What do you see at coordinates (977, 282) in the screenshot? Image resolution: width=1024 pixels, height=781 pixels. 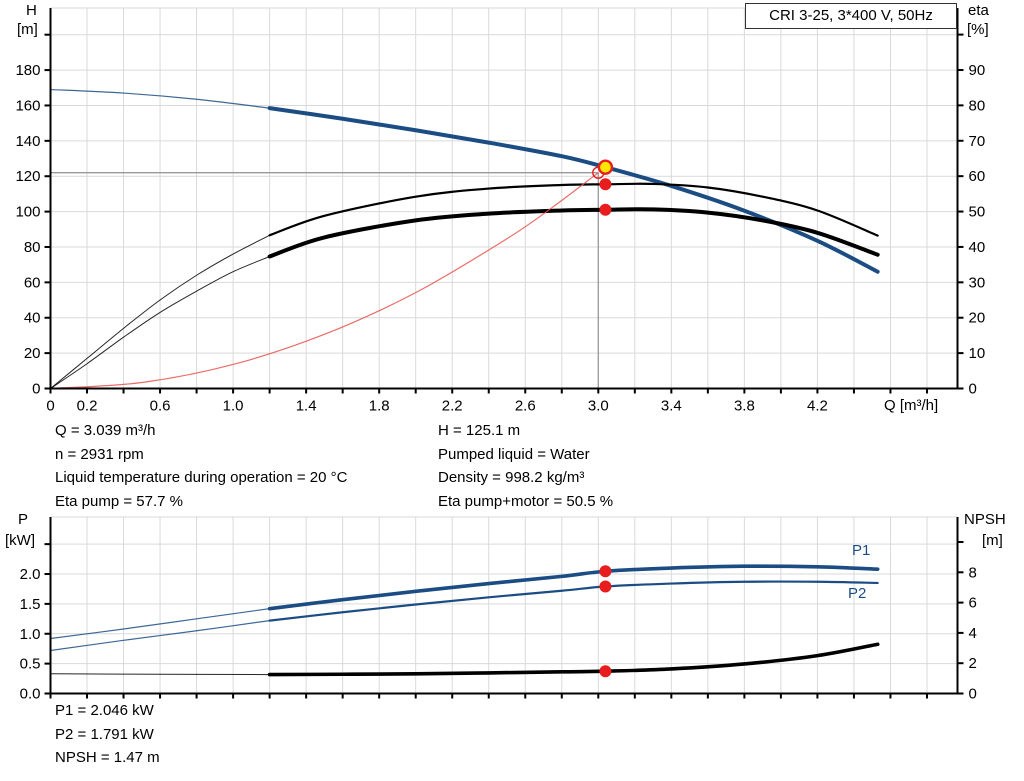 I see `svg-text: 30` at bounding box center [977, 282].